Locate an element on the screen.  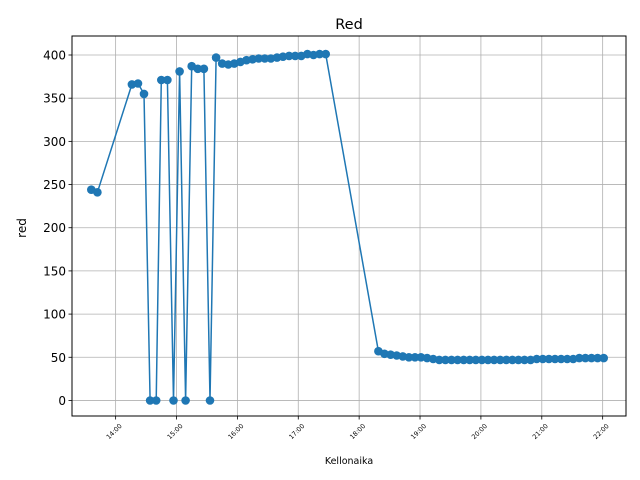
x-axis-label: Kellonaika is located at coordinates (349, 461).